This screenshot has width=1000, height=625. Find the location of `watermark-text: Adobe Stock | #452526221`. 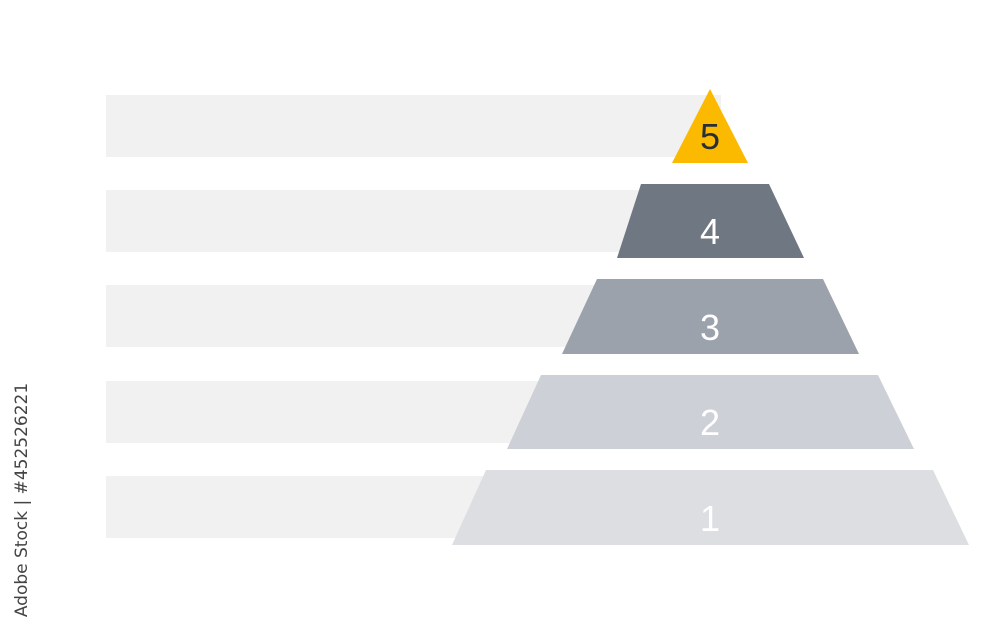

watermark-text: Adobe Stock | #452526221 is located at coordinates (22, 500).